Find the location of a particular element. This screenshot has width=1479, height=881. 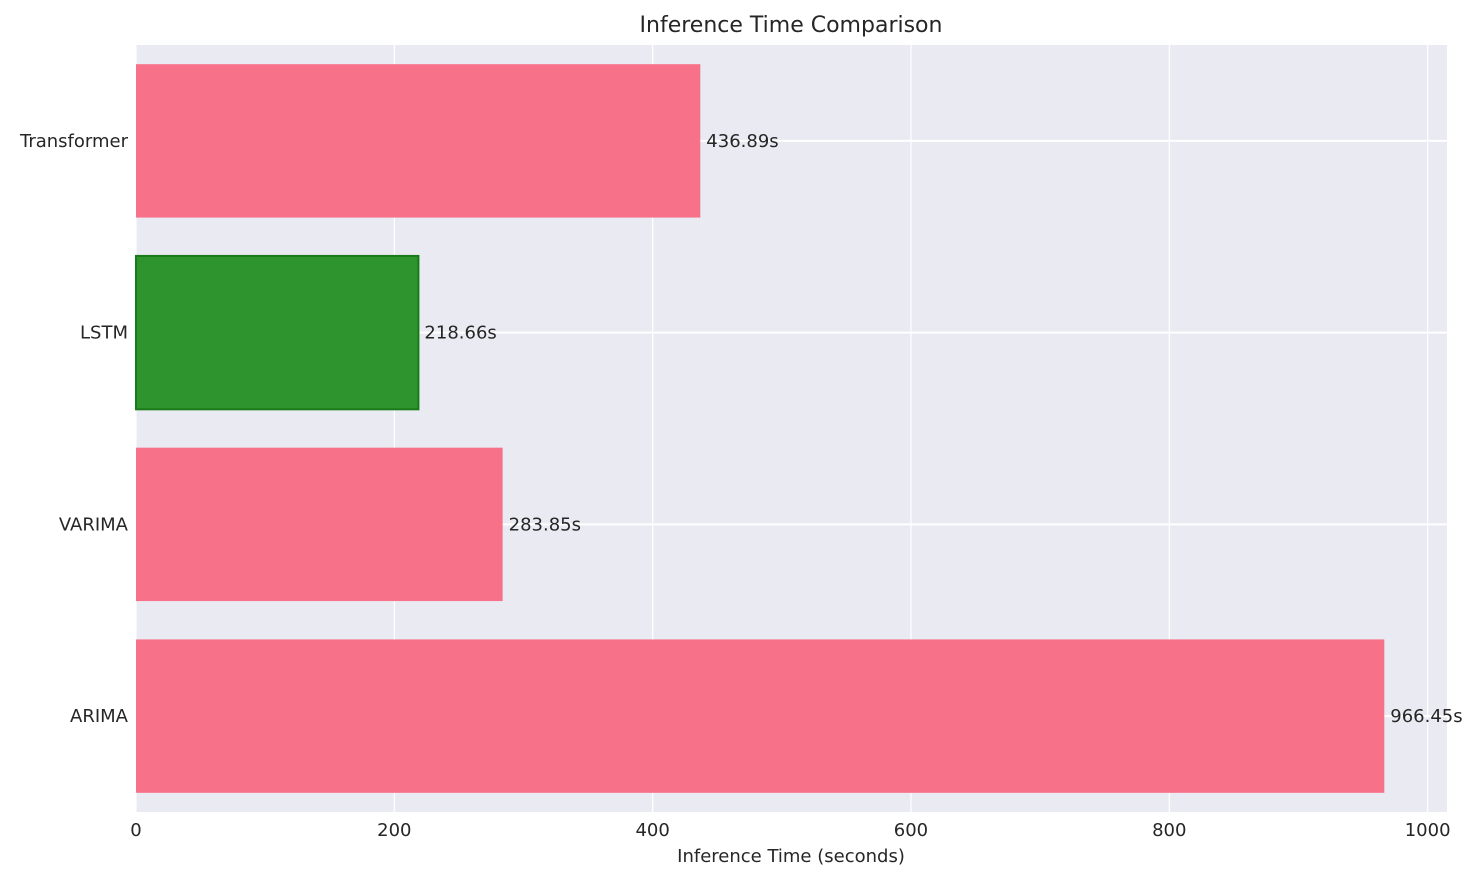

value-label-lstm: 218.66s is located at coordinates (460, 333).